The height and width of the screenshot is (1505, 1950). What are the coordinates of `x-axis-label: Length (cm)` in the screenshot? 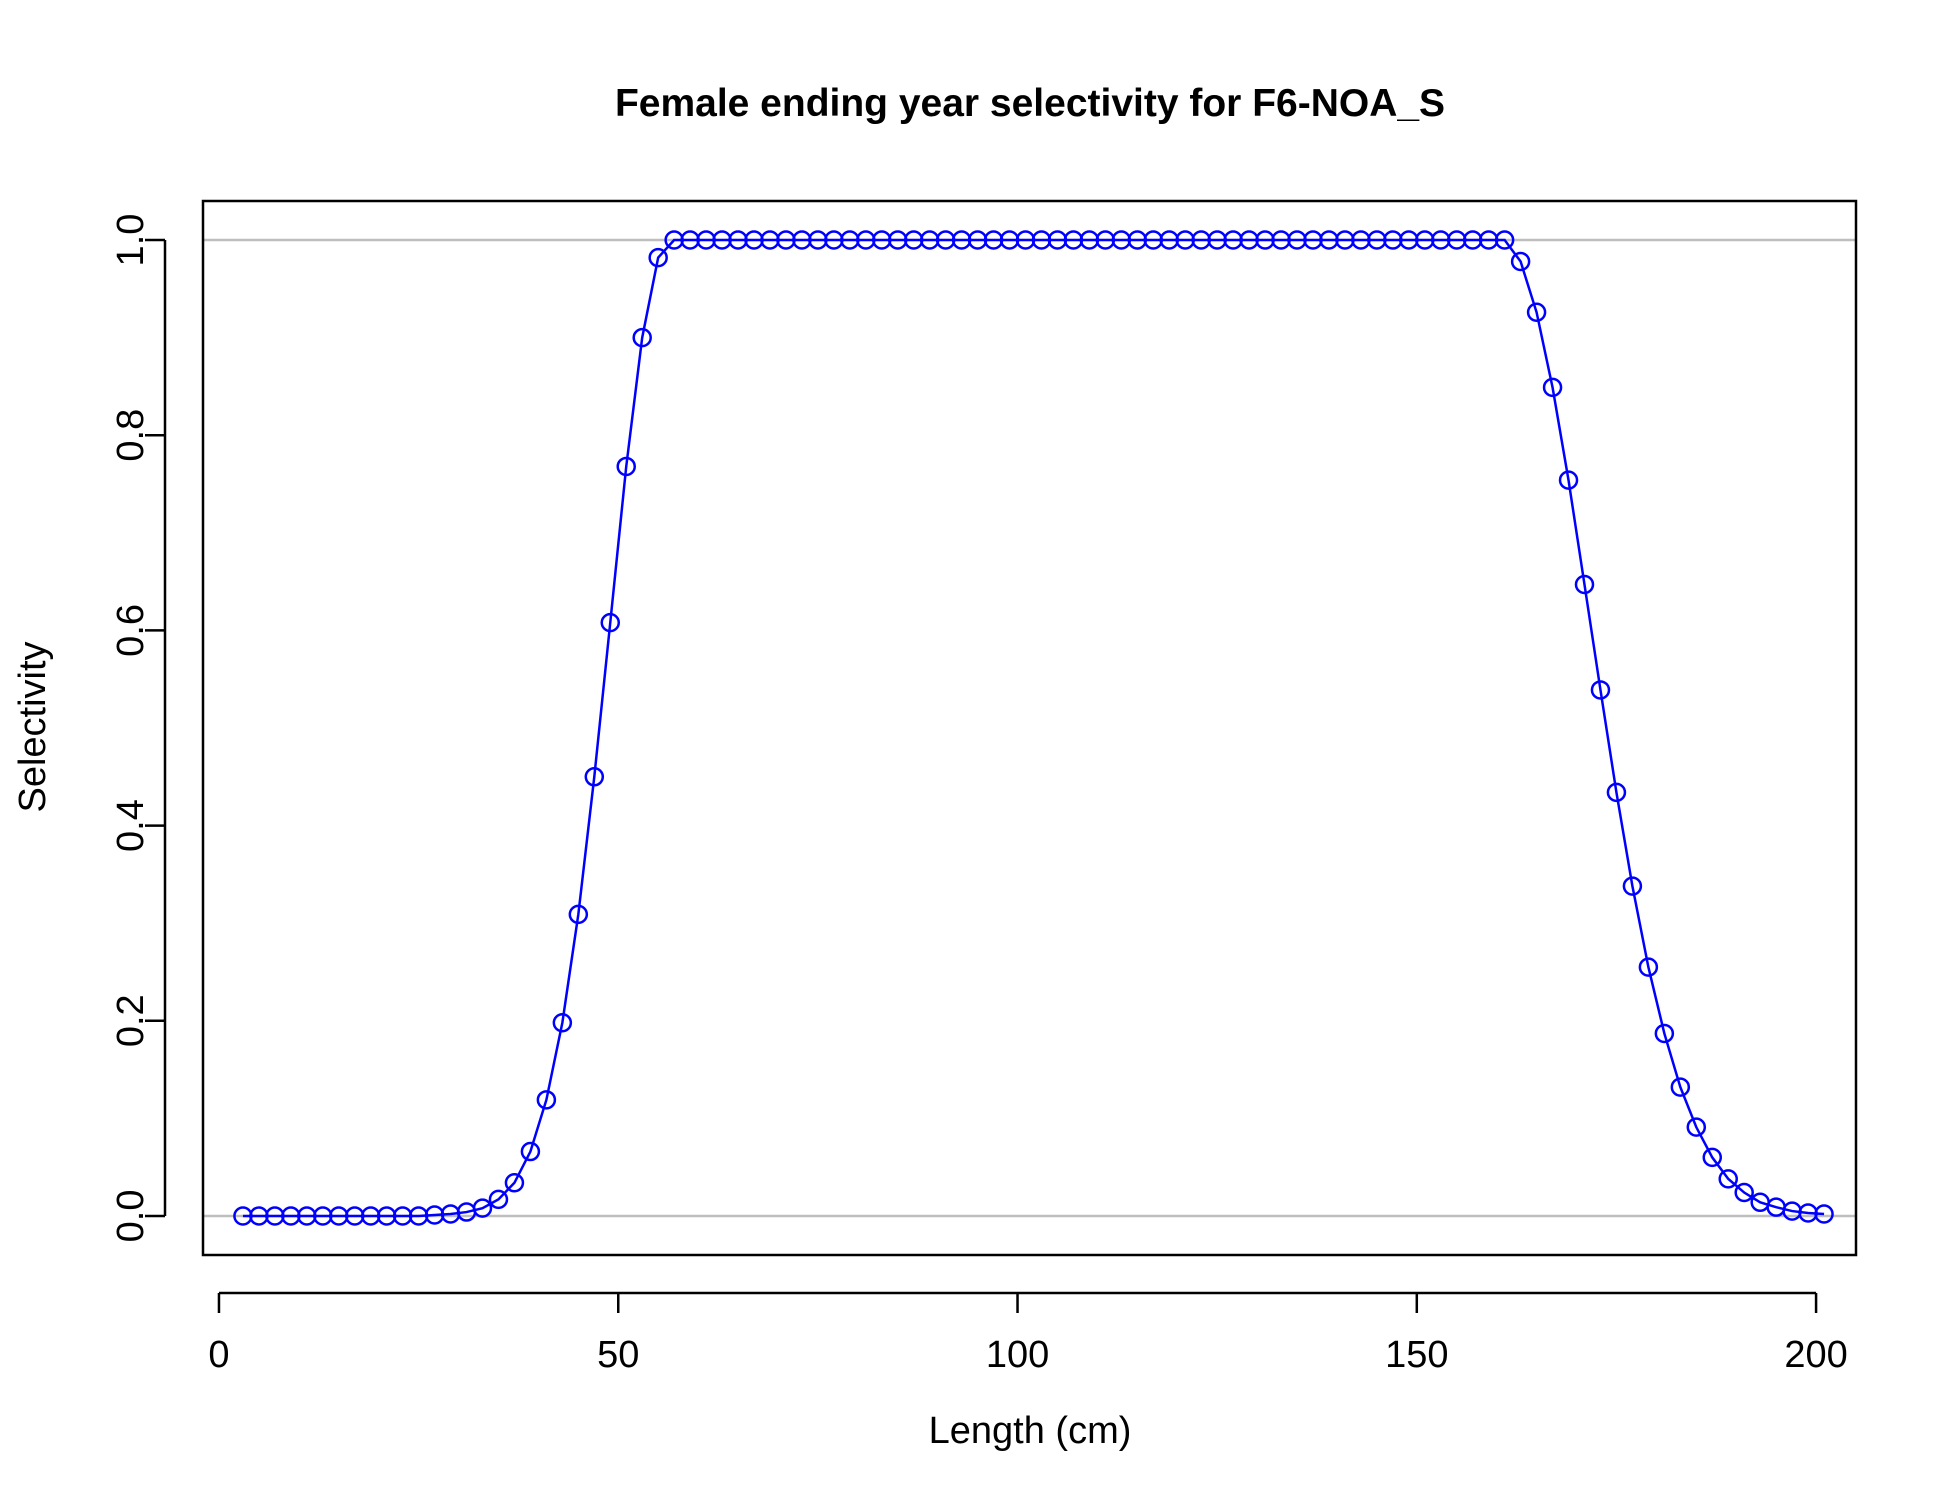 It's located at (1030, 1431).